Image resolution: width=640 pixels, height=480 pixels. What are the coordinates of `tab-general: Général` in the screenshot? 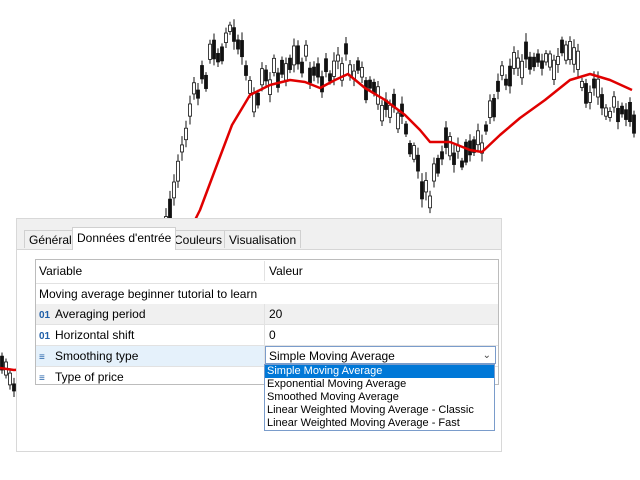 It's located at (50, 239).